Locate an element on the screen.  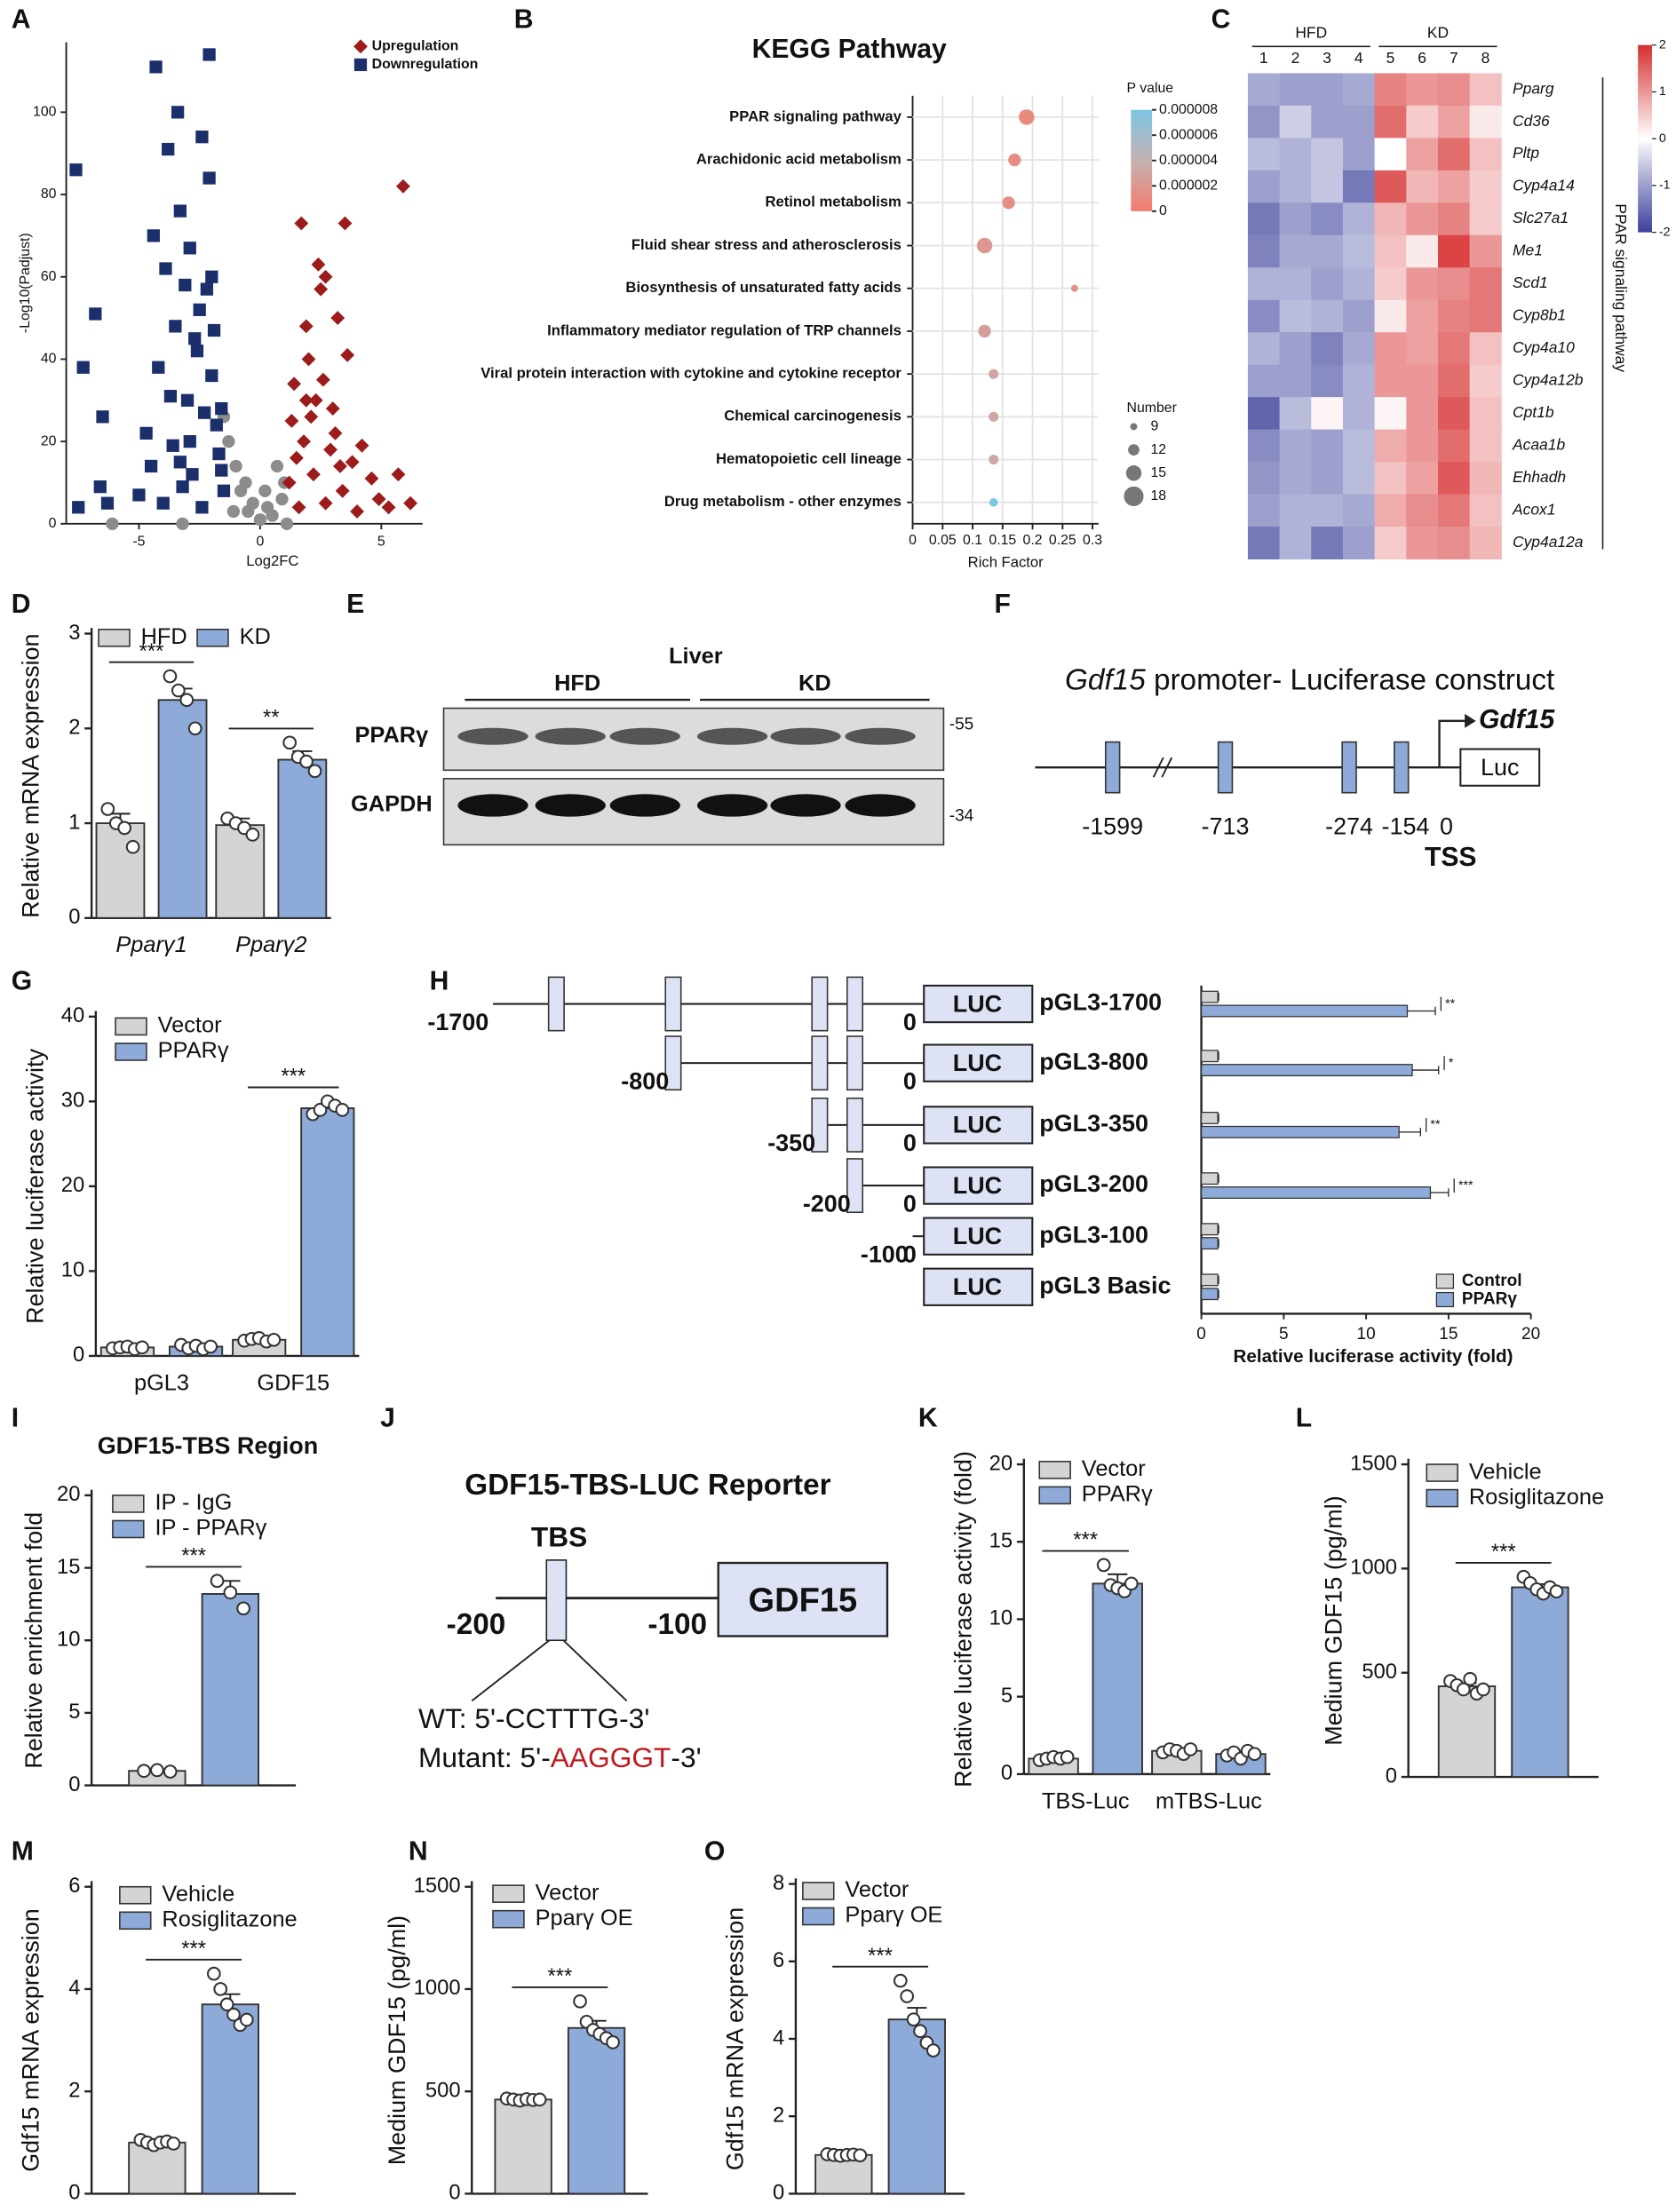
arrow-head is located at coordinates (1471, 720).